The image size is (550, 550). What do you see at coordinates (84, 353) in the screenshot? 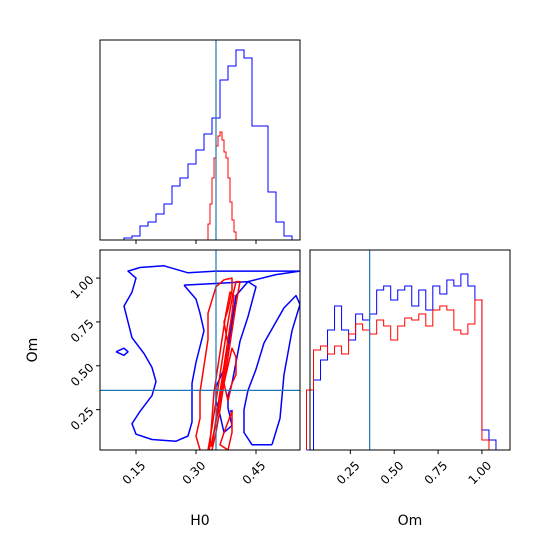
I see `joint-y-ticks: 0.25 0.50 0.75 1.00` at bounding box center [84, 353].